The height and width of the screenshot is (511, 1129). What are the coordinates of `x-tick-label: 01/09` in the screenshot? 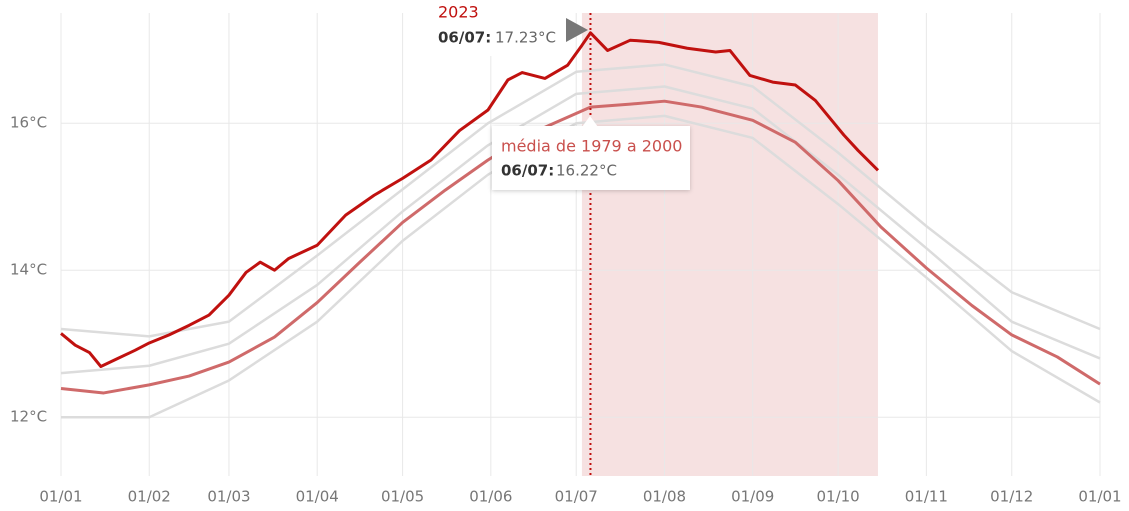 It's located at (752, 497).